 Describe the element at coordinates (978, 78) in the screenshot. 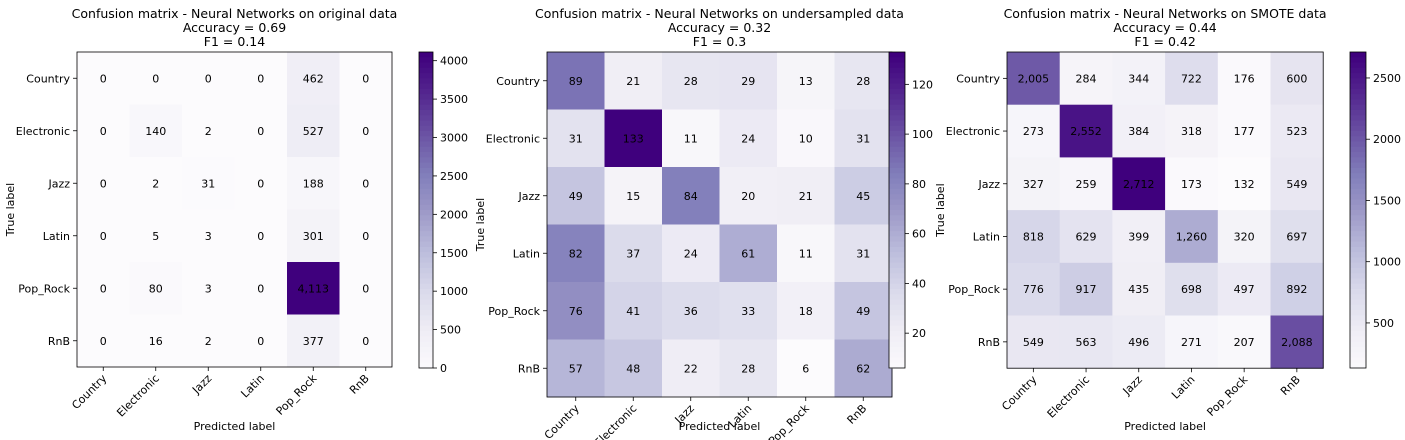

I see `y-tick-label: Country` at that location.